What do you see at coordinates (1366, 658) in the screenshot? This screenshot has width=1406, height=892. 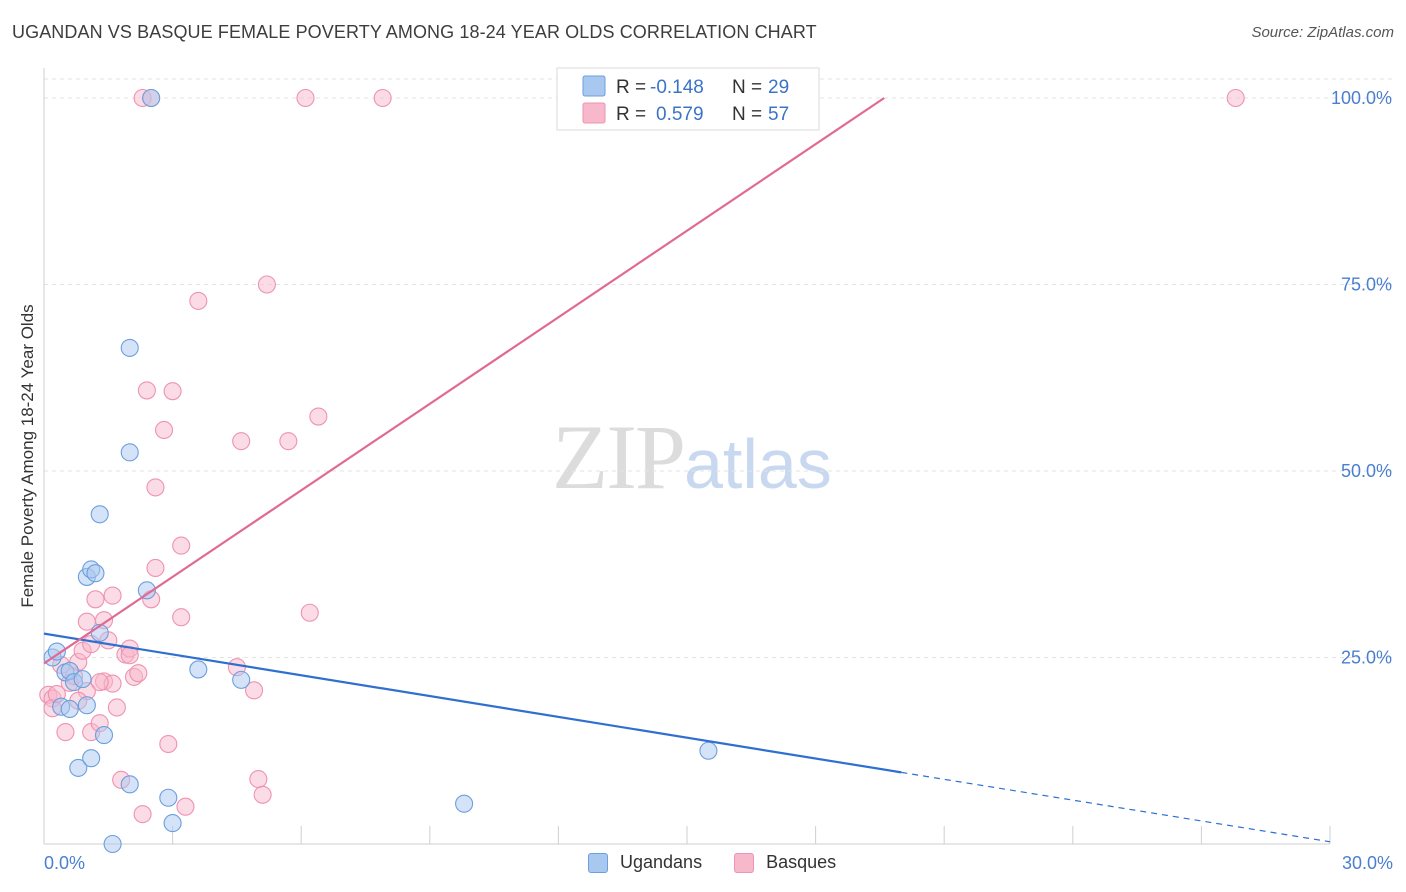 I see `y-tick-label: 25.0%` at bounding box center [1366, 658].